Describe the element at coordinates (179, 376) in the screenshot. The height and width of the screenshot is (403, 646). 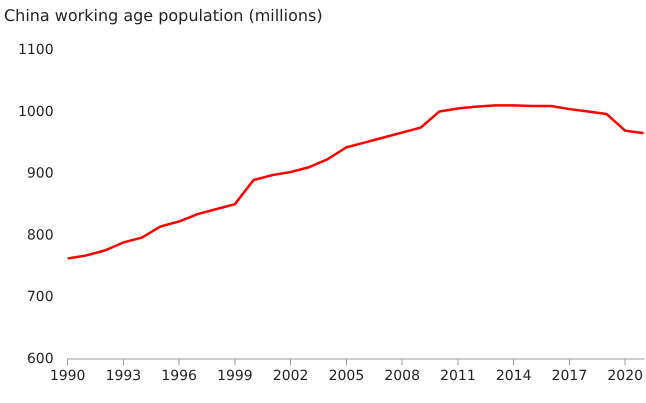
I see `x-tick-label: 1996` at that location.